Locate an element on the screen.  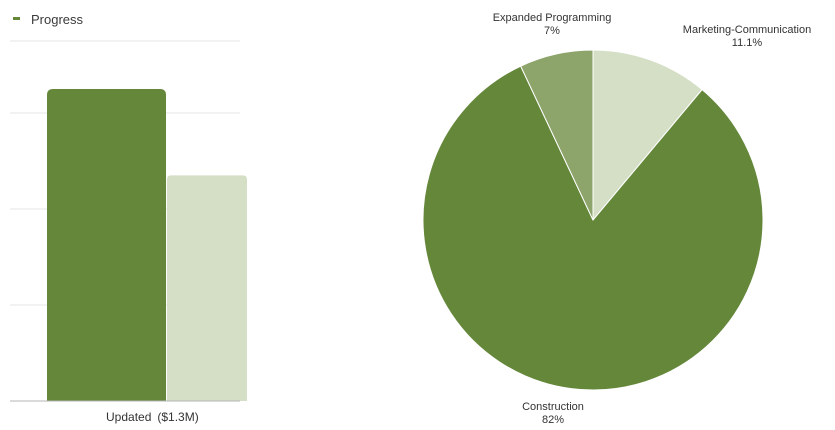
pie-label-name: Construction is located at coordinates (553, 407).